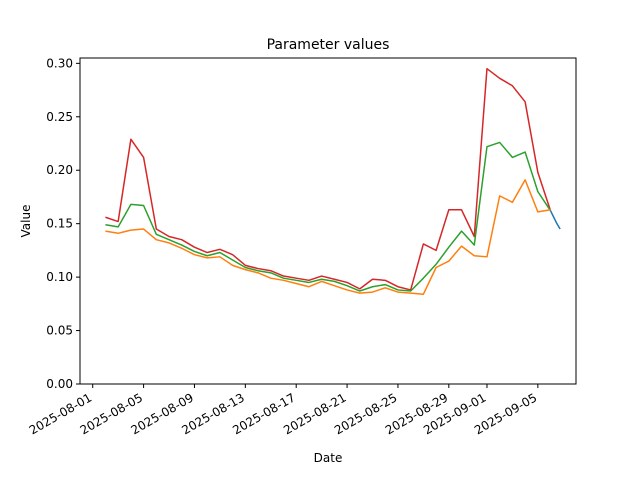 The image size is (640, 480). What do you see at coordinates (59, 277) in the screenshot?
I see `y-tick-label: 0.10` at bounding box center [59, 277].